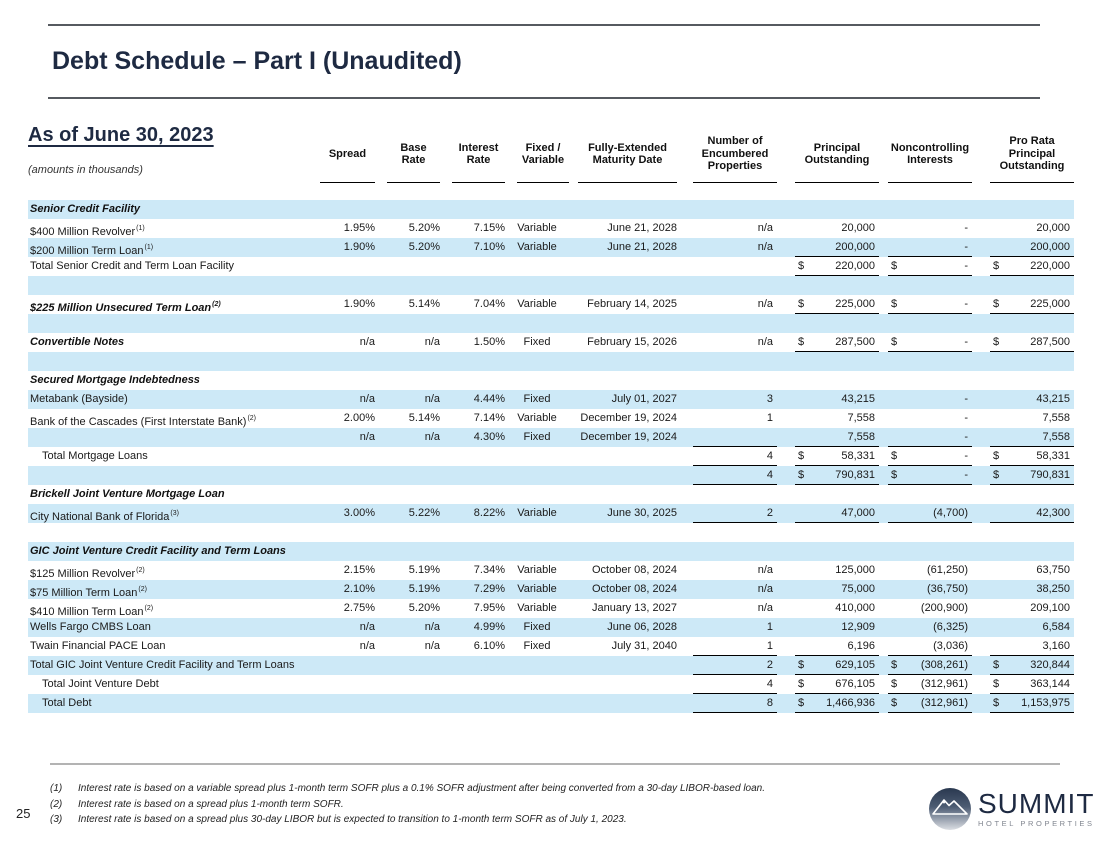  What do you see at coordinates (858, 589) in the screenshot?
I see `amount-value: 75,000` at bounding box center [858, 589].